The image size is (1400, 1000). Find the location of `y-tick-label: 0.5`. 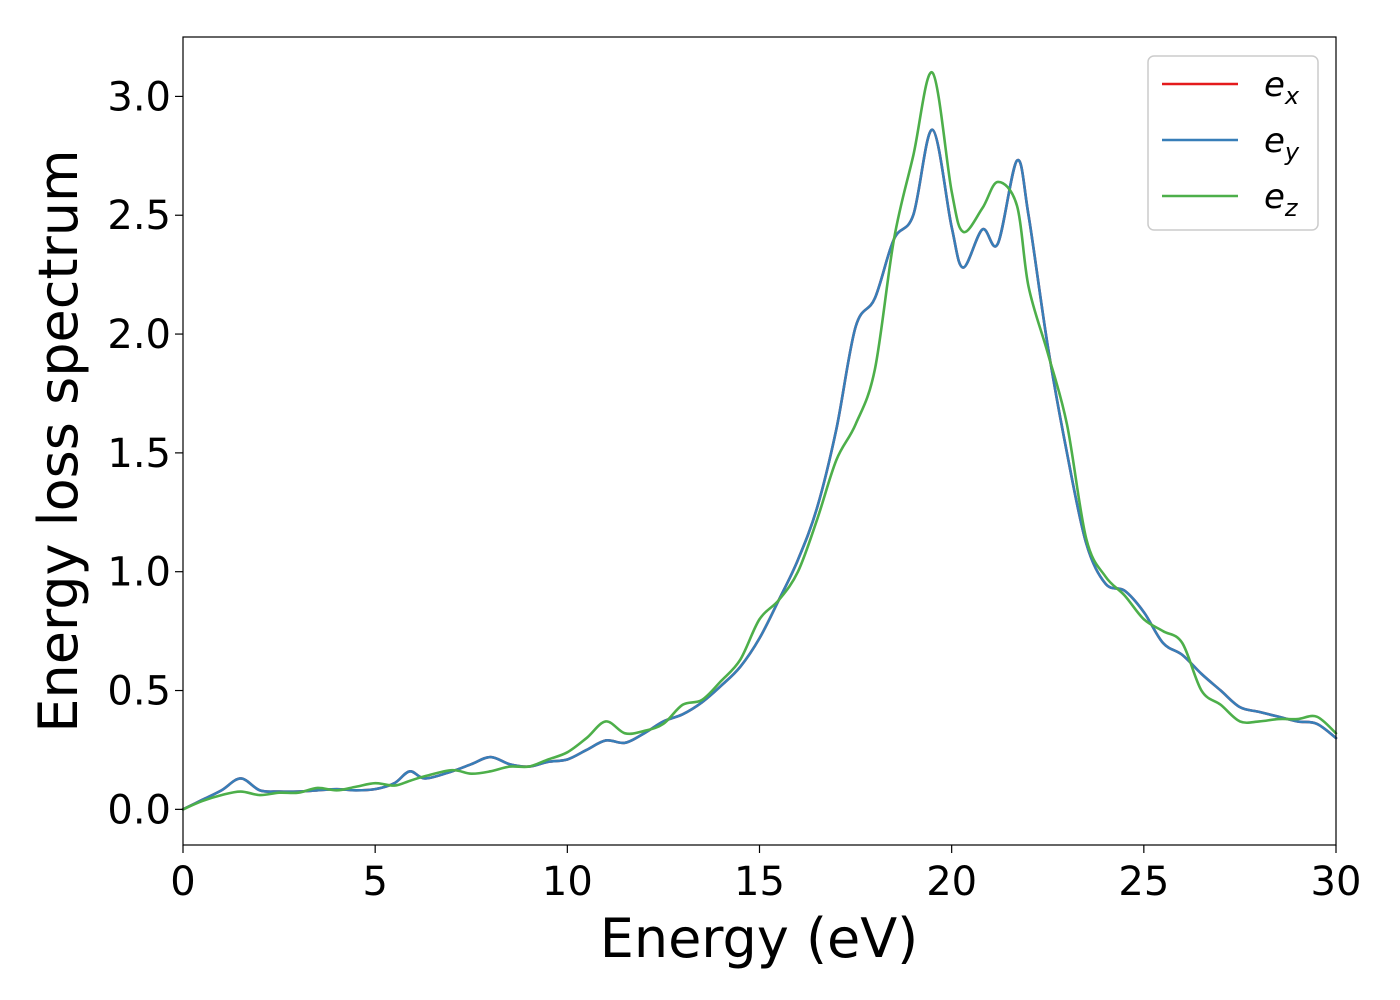

y-tick-label: 0.5 is located at coordinates (139, 692).